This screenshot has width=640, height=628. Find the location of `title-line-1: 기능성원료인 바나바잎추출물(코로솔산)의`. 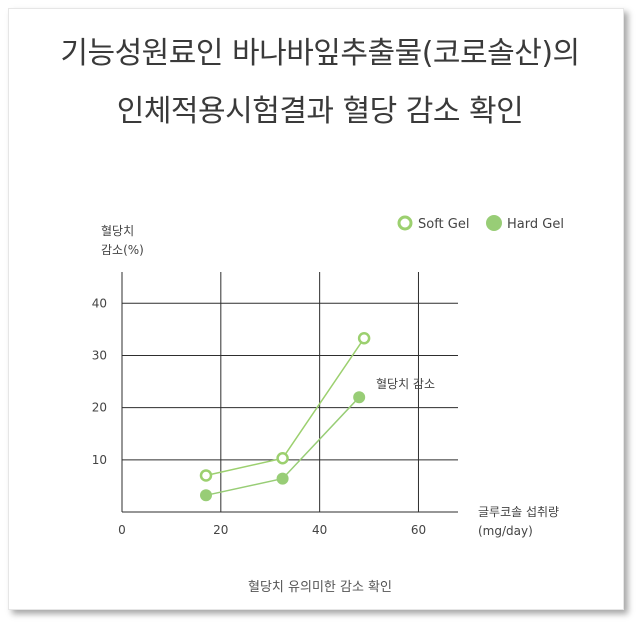

title-line-1: 기능성원료인 바나바잎추출물(코로솔산)의 is located at coordinates (320, 53).